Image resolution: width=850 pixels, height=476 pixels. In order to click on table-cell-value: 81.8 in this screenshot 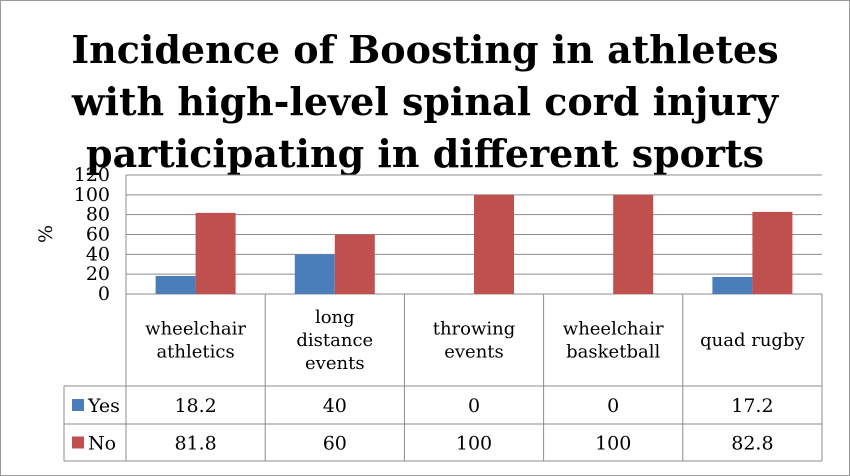, I will do `click(195, 444)`.